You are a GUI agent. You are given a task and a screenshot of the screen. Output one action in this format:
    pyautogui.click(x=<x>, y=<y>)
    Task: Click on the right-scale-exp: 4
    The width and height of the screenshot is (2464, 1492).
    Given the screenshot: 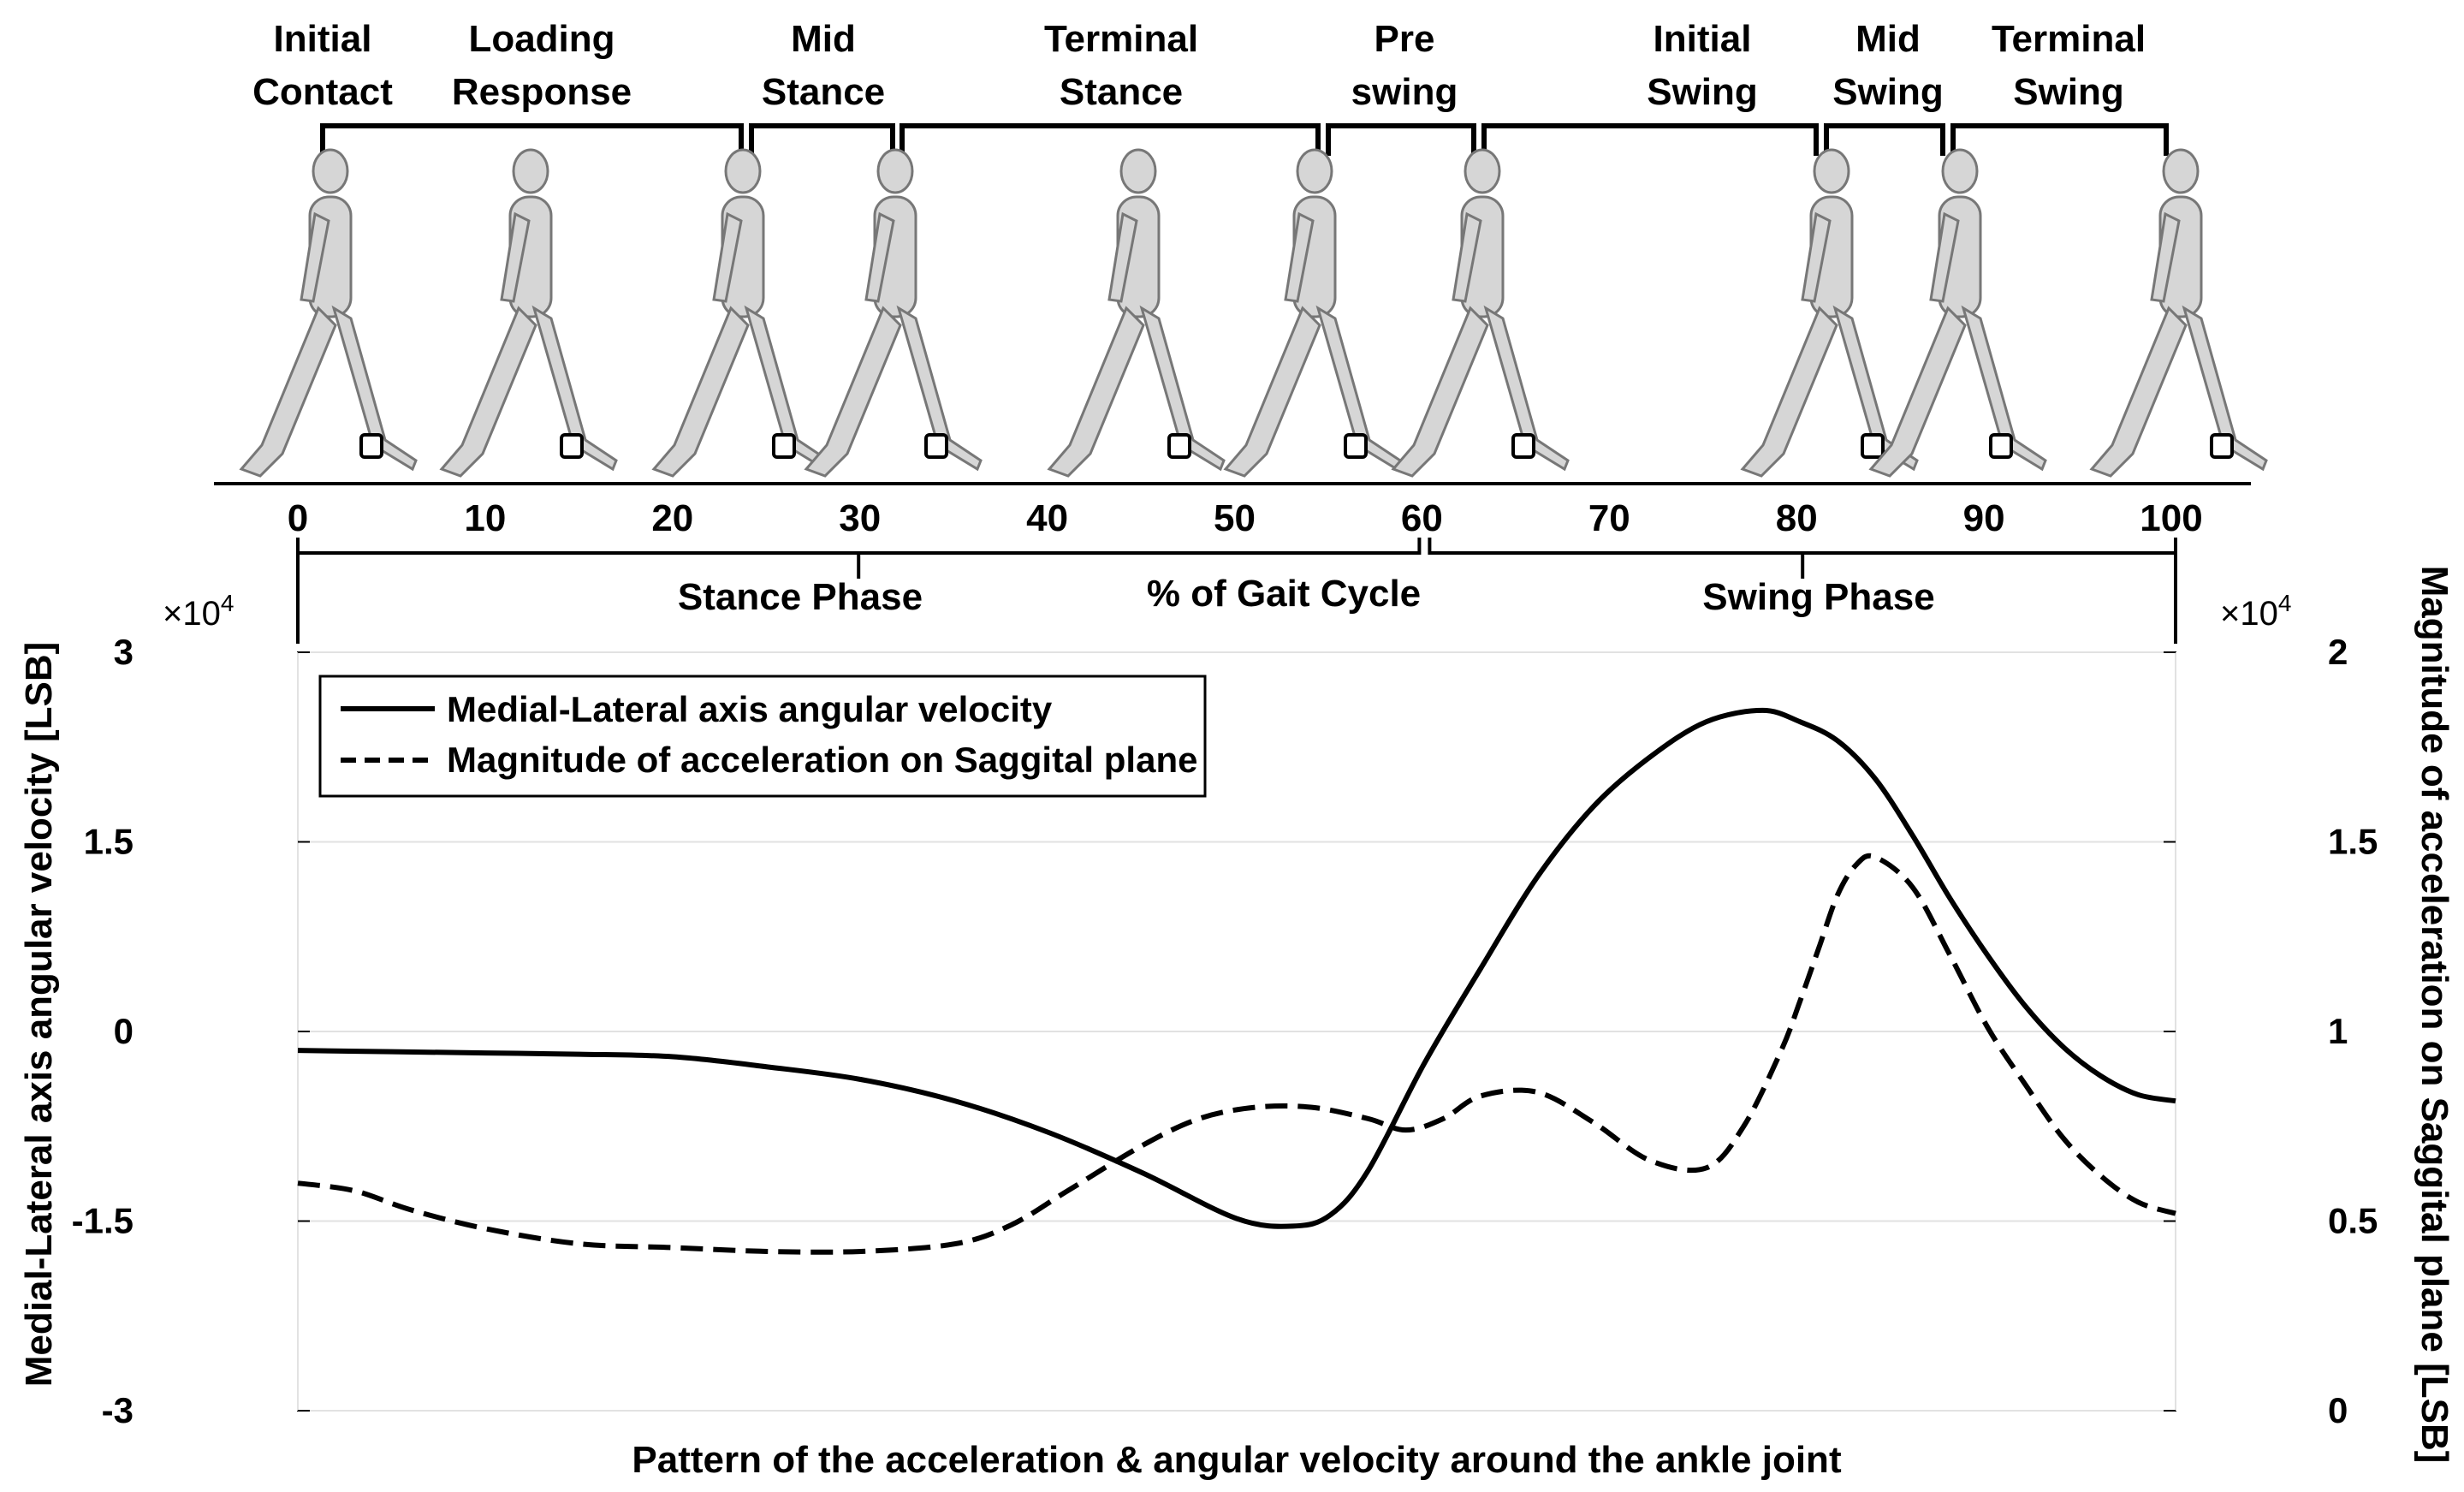 What is the action you would take?
    pyautogui.click(x=2285, y=603)
    